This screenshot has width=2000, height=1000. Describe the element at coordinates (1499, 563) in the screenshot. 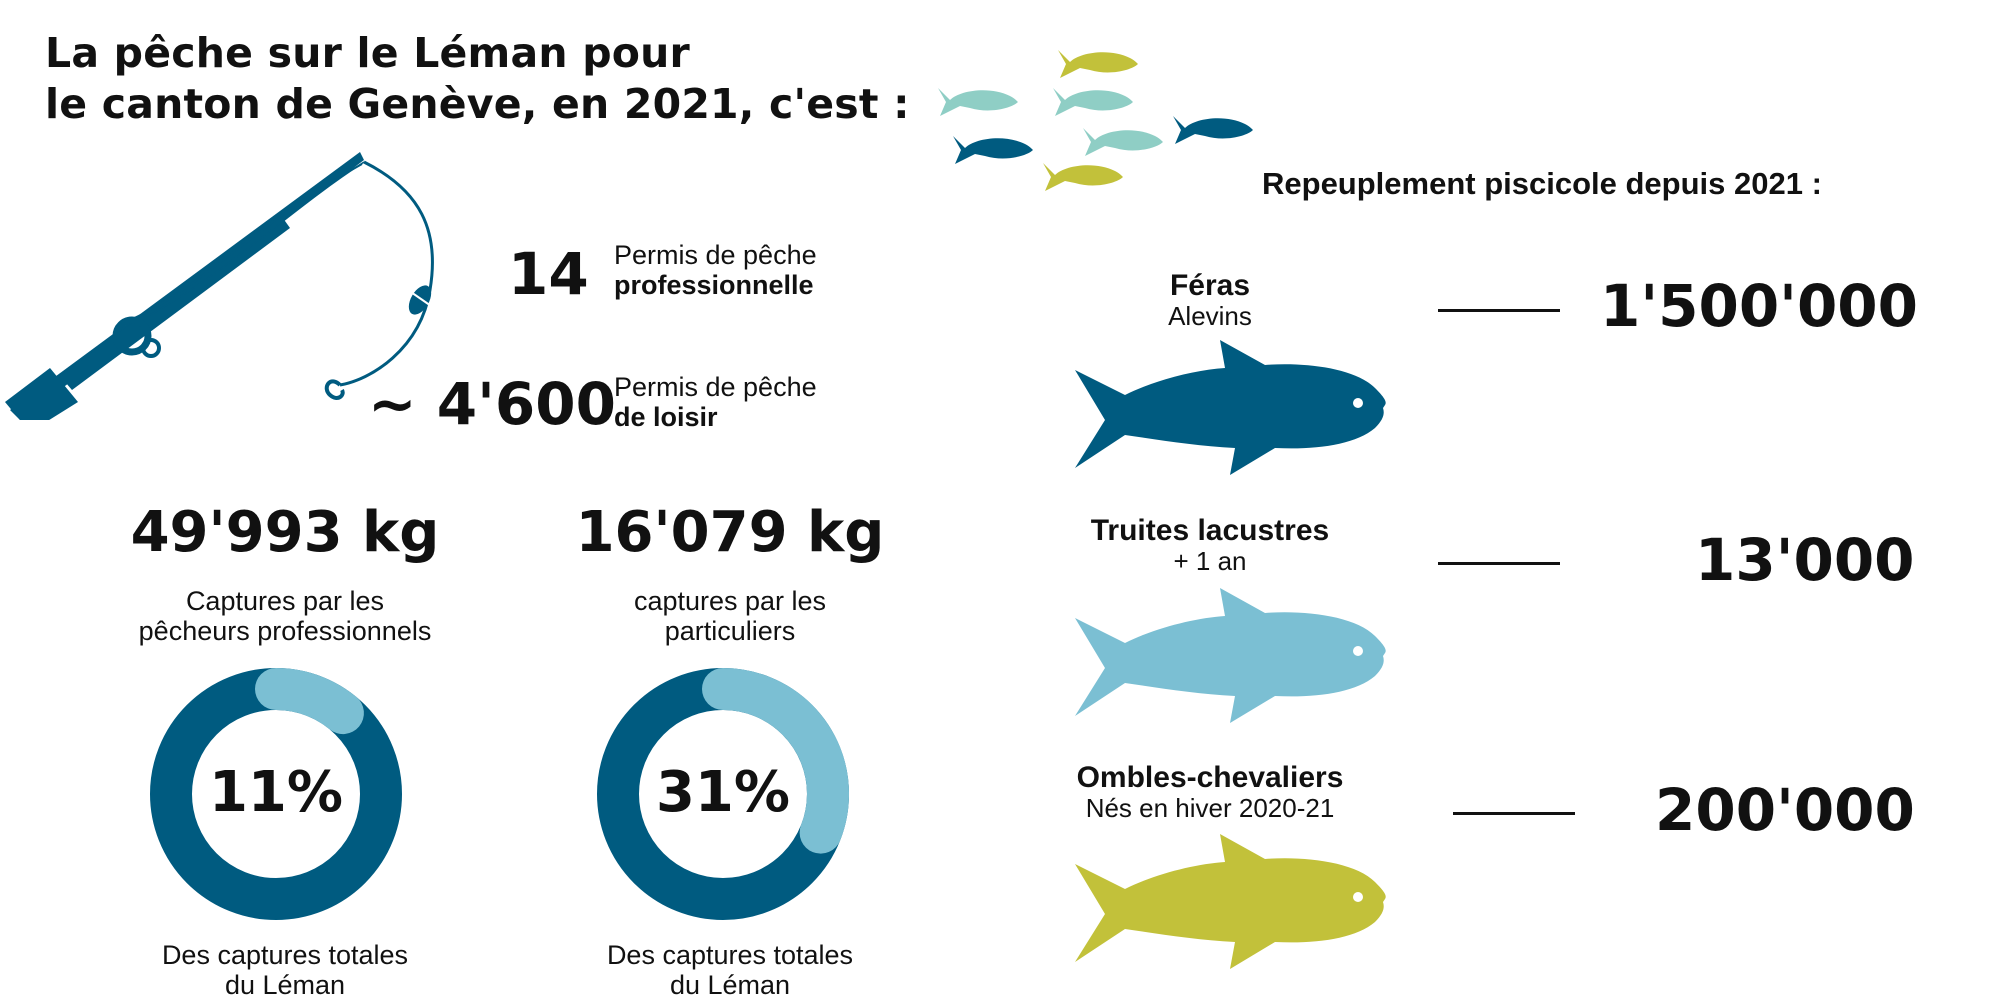

I see `restock-truites-leader-line` at that location.